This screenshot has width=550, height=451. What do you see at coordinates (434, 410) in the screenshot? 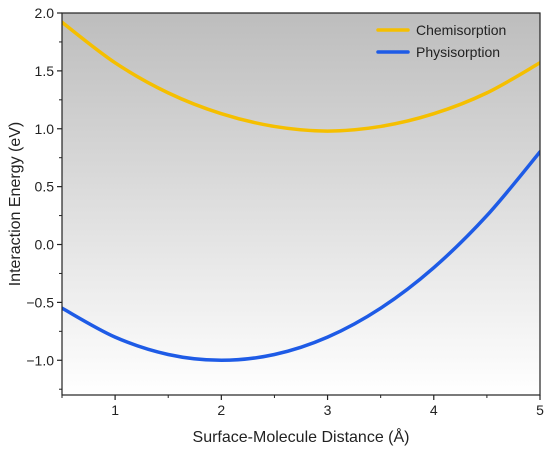
I see `x-tick-label: 4` at bounding box center [434, 410].